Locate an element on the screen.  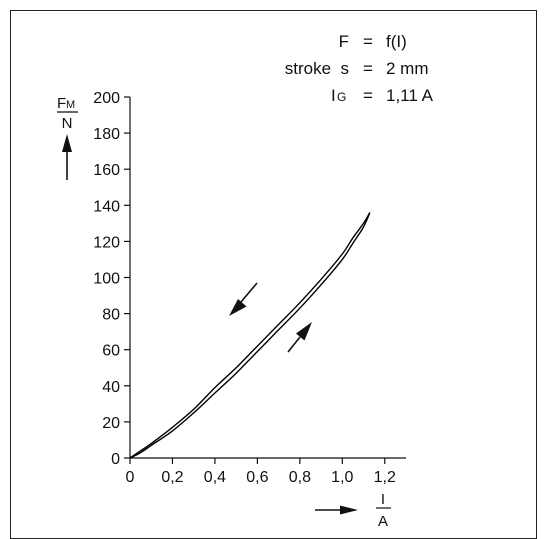
y-tick-label: 20 is located at coordinates (111, 423).